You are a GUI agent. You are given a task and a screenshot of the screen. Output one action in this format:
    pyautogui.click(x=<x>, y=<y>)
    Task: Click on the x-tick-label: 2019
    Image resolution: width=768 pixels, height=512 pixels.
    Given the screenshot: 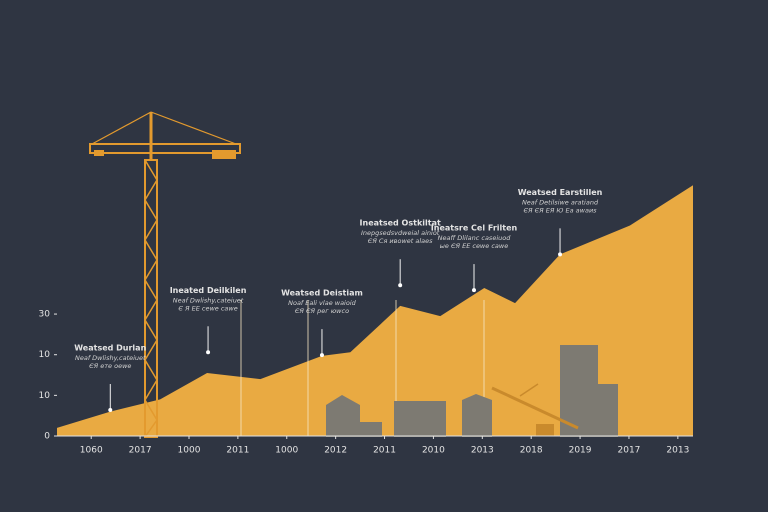 What is the action you would take?
    pyautogui.click(x=580, y=451)
    